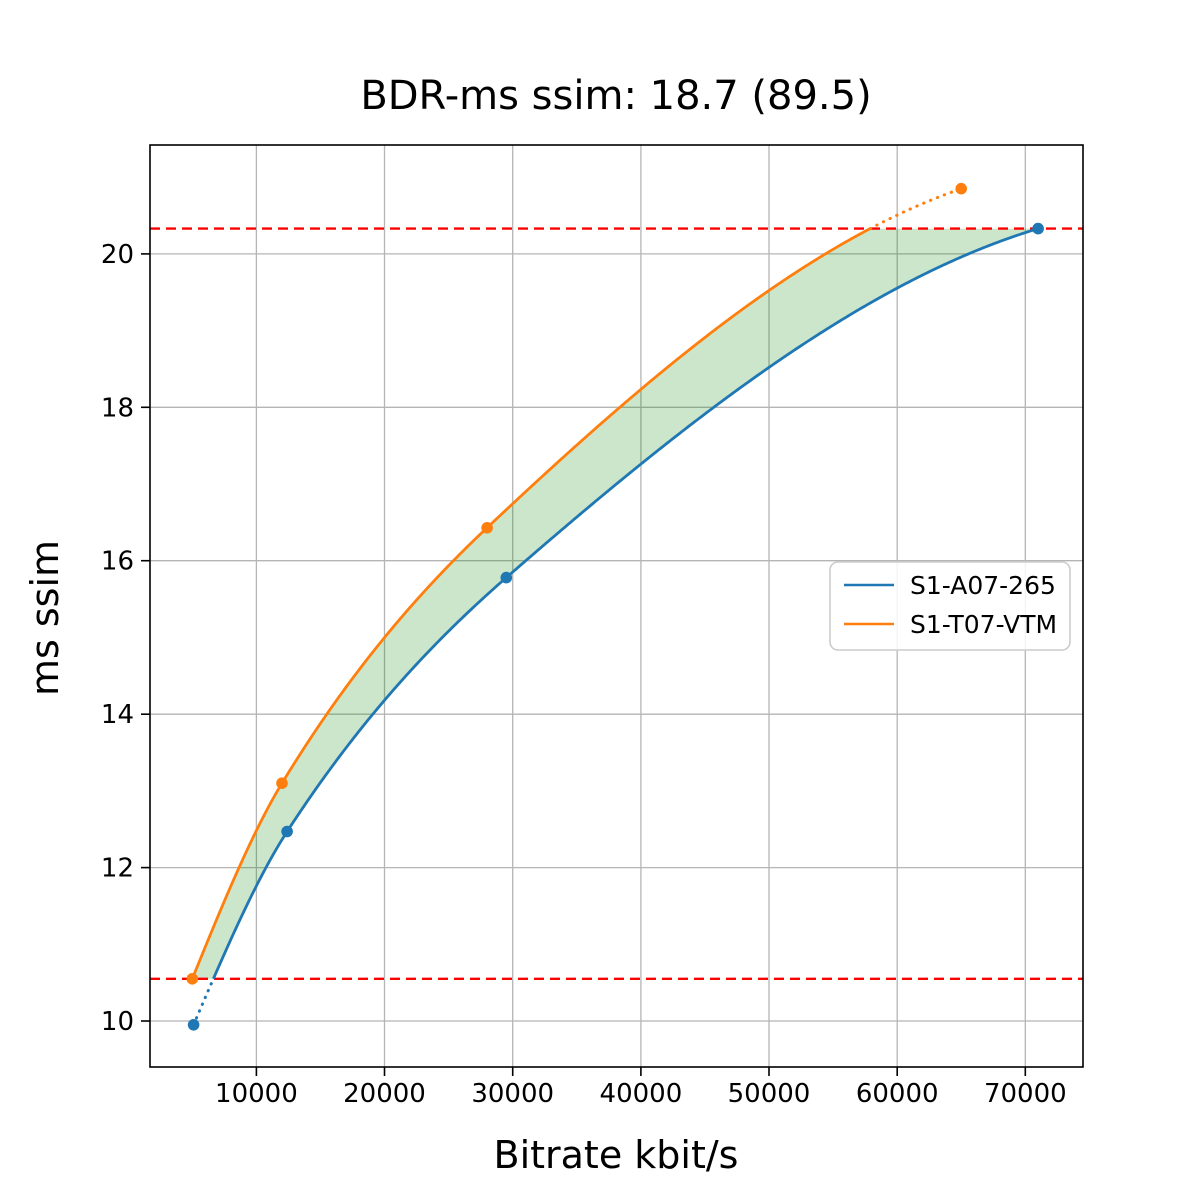 The width and height of the screenshot is (1200, 1200). Describe the element at coordinates (117, 562) in the screenshot. I see `y-tick-label: 16` at that location.